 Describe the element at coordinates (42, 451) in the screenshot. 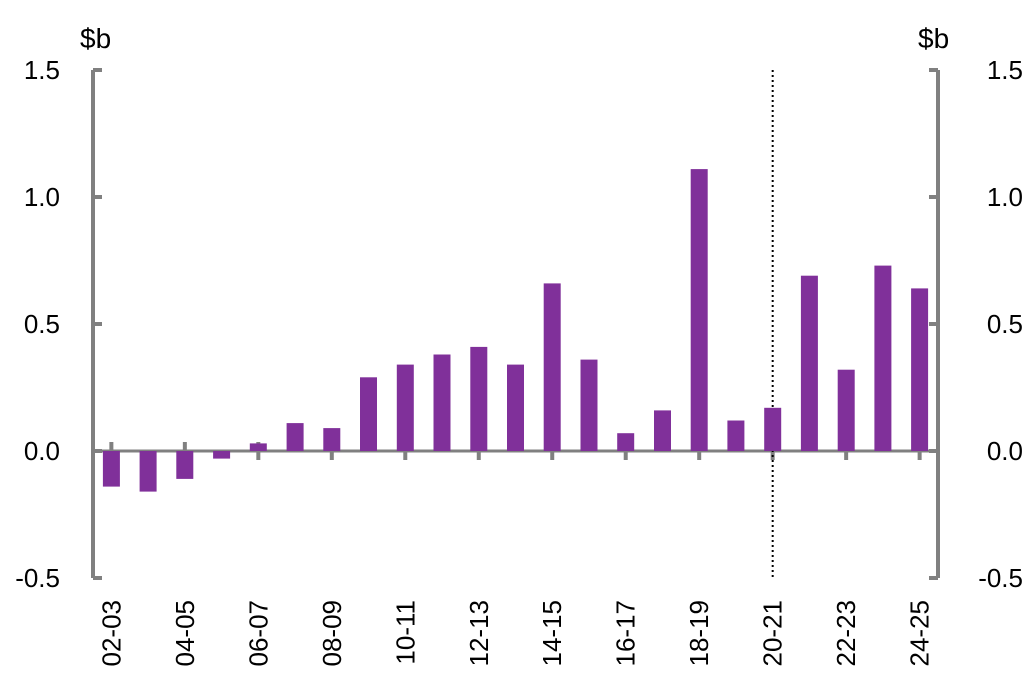

I see `y-tick-label-left: 0.0` at that location.